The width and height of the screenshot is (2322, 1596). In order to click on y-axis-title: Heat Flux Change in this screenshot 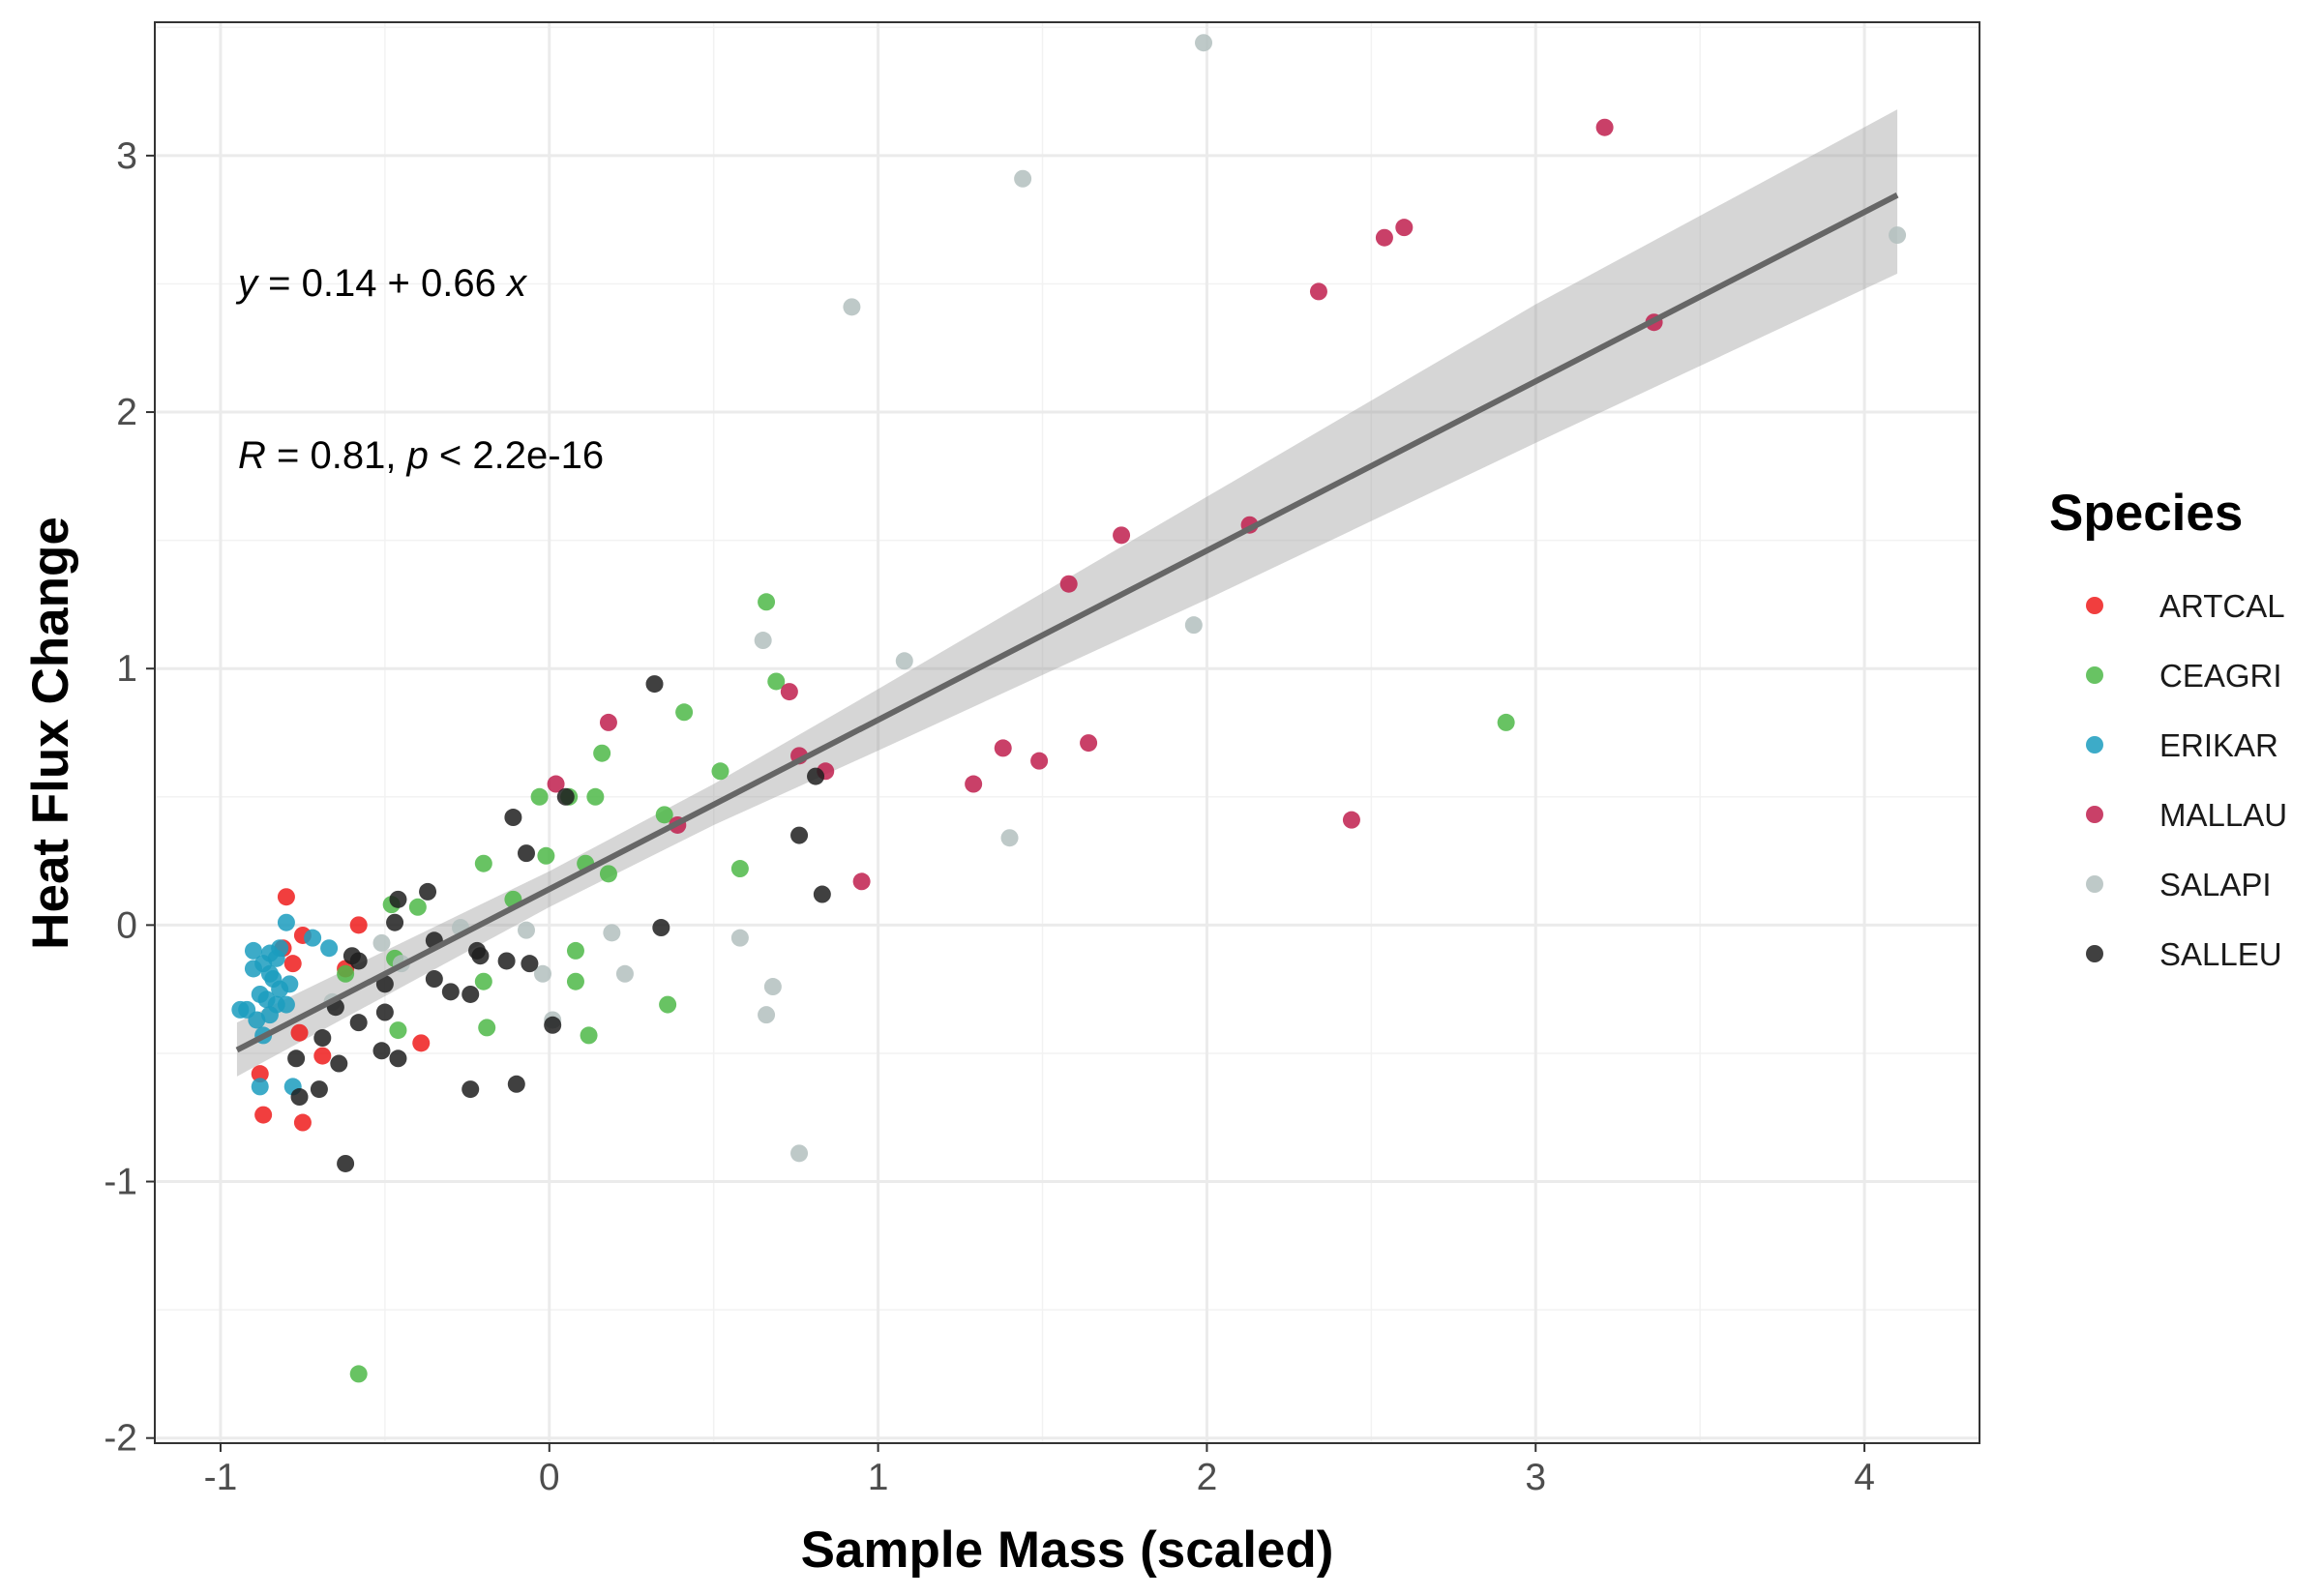, I will do `click(50, 733)`.